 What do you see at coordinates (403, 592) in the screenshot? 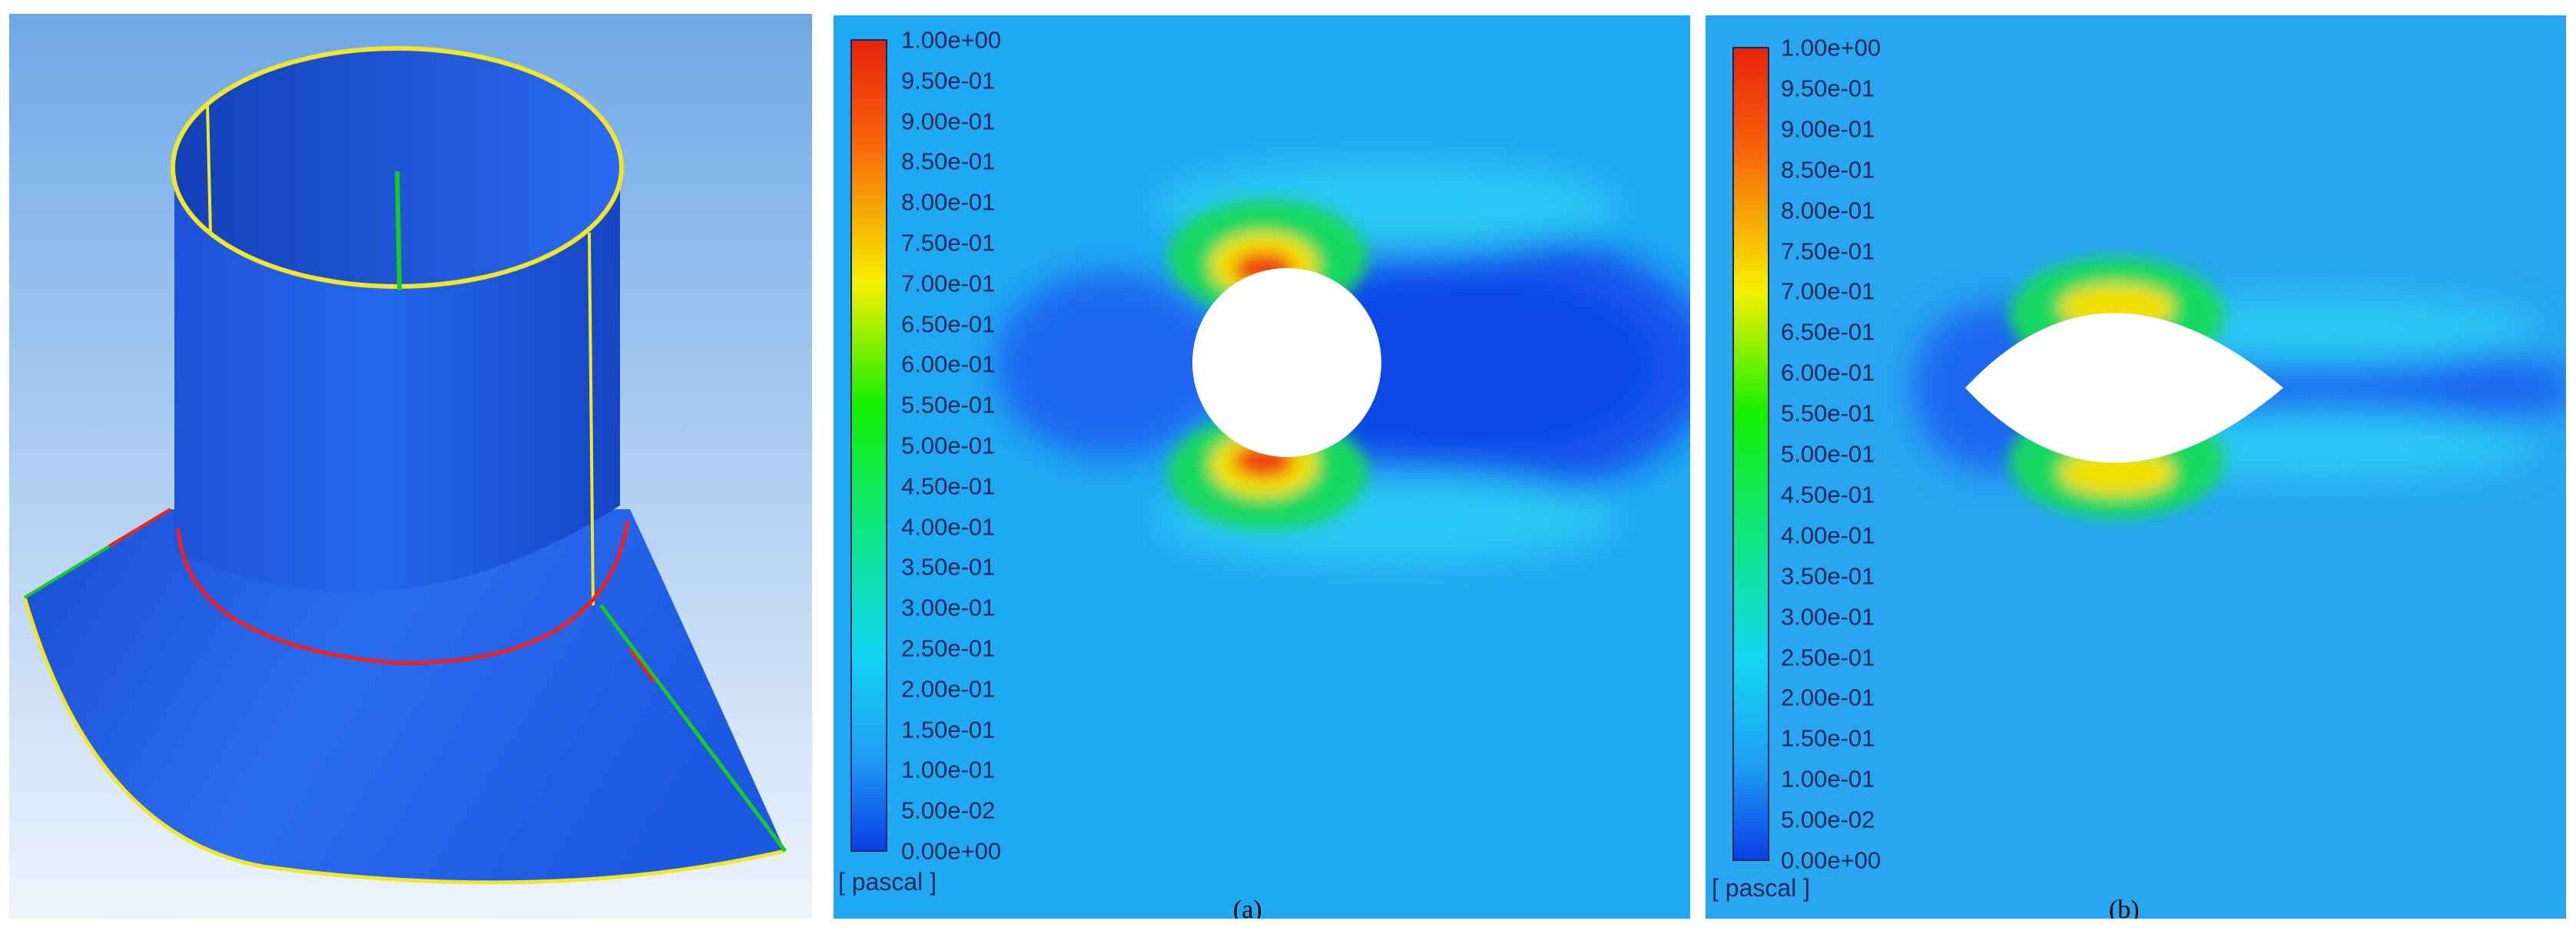
I see `junction-edge` at bounding box center [403, 592].